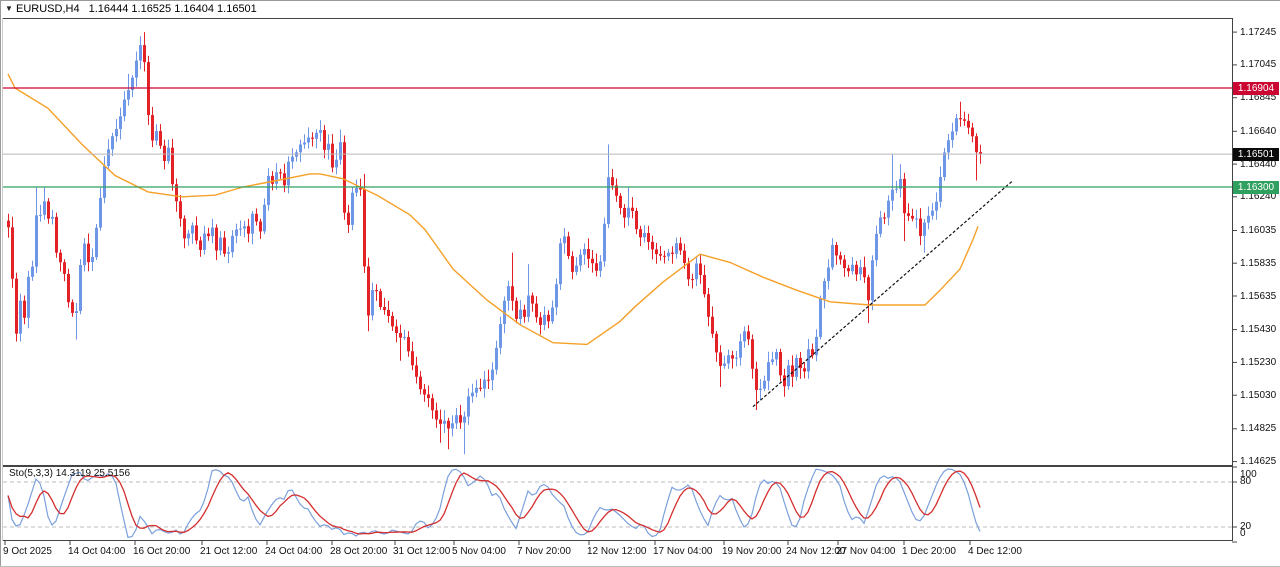 The height and width of the screenshot is (567, 1280). I want to click on stochastic-axis-label: 20, so click(1246, 526).